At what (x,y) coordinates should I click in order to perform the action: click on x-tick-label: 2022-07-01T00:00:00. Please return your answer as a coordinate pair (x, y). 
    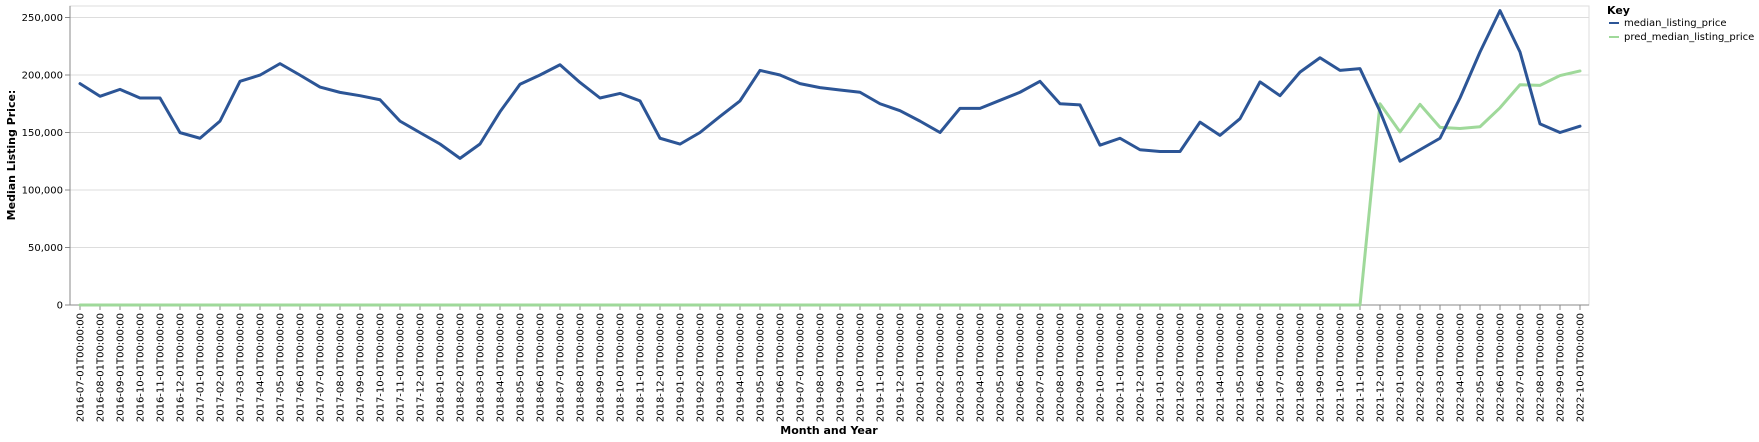
    Looking at the image, I should click on (1521, 367).